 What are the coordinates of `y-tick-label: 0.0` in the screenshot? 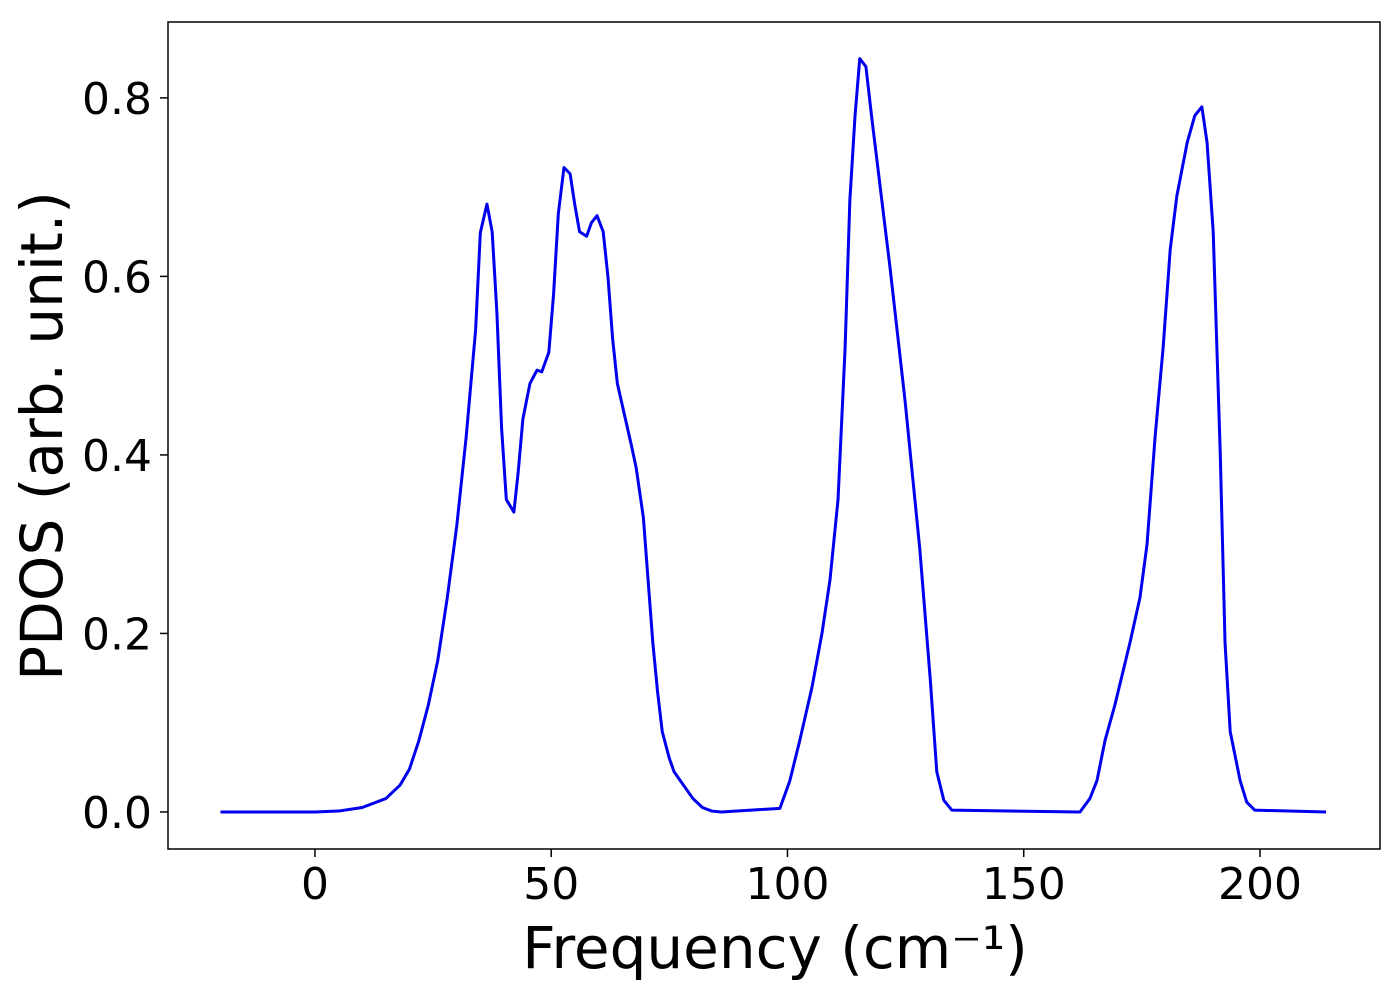 It's located at (117, 813).